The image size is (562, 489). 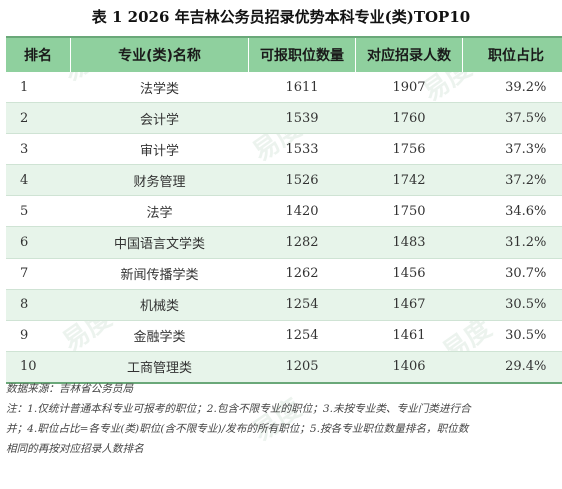 I want to click on cell-major: 财务管理, so click(x=159, y=180).